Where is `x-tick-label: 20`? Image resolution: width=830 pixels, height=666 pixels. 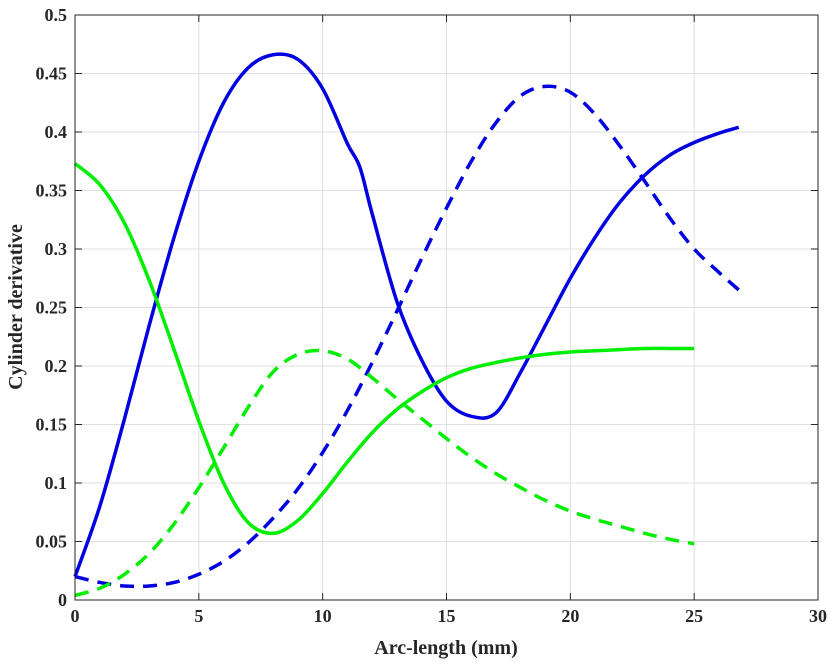
x-tick-label: 20 is located at coordinates (570, 616).